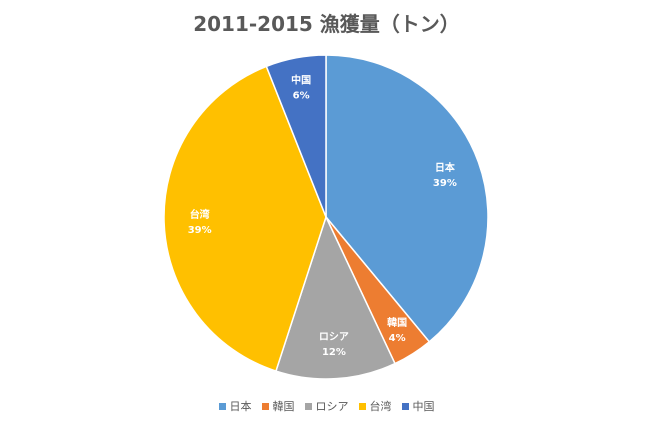  Describe the element at coordinates (283, 406) in the screenshot. I see `legend-label-2: 韓国` at that location.